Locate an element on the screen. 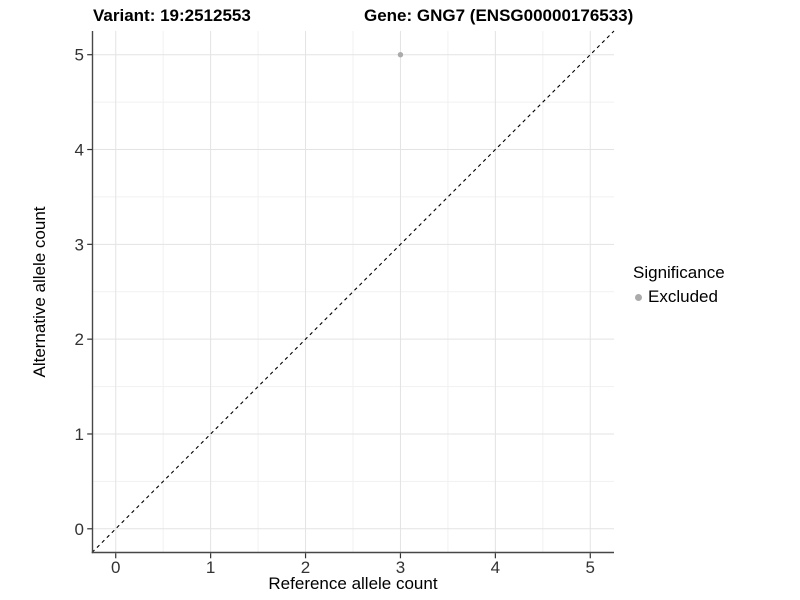  x-axis-title: Reference allele count is located at coordinates (353, 583).